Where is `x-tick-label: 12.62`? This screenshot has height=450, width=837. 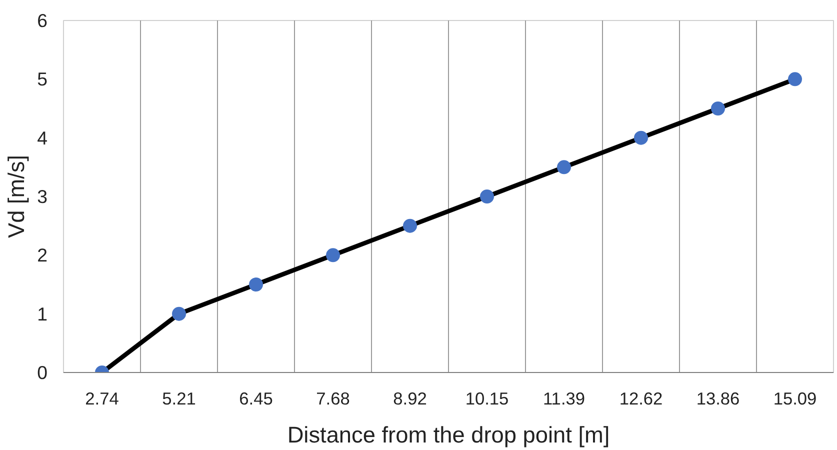 x-tick-label: 12.62 is located at coordinates (641, 398).